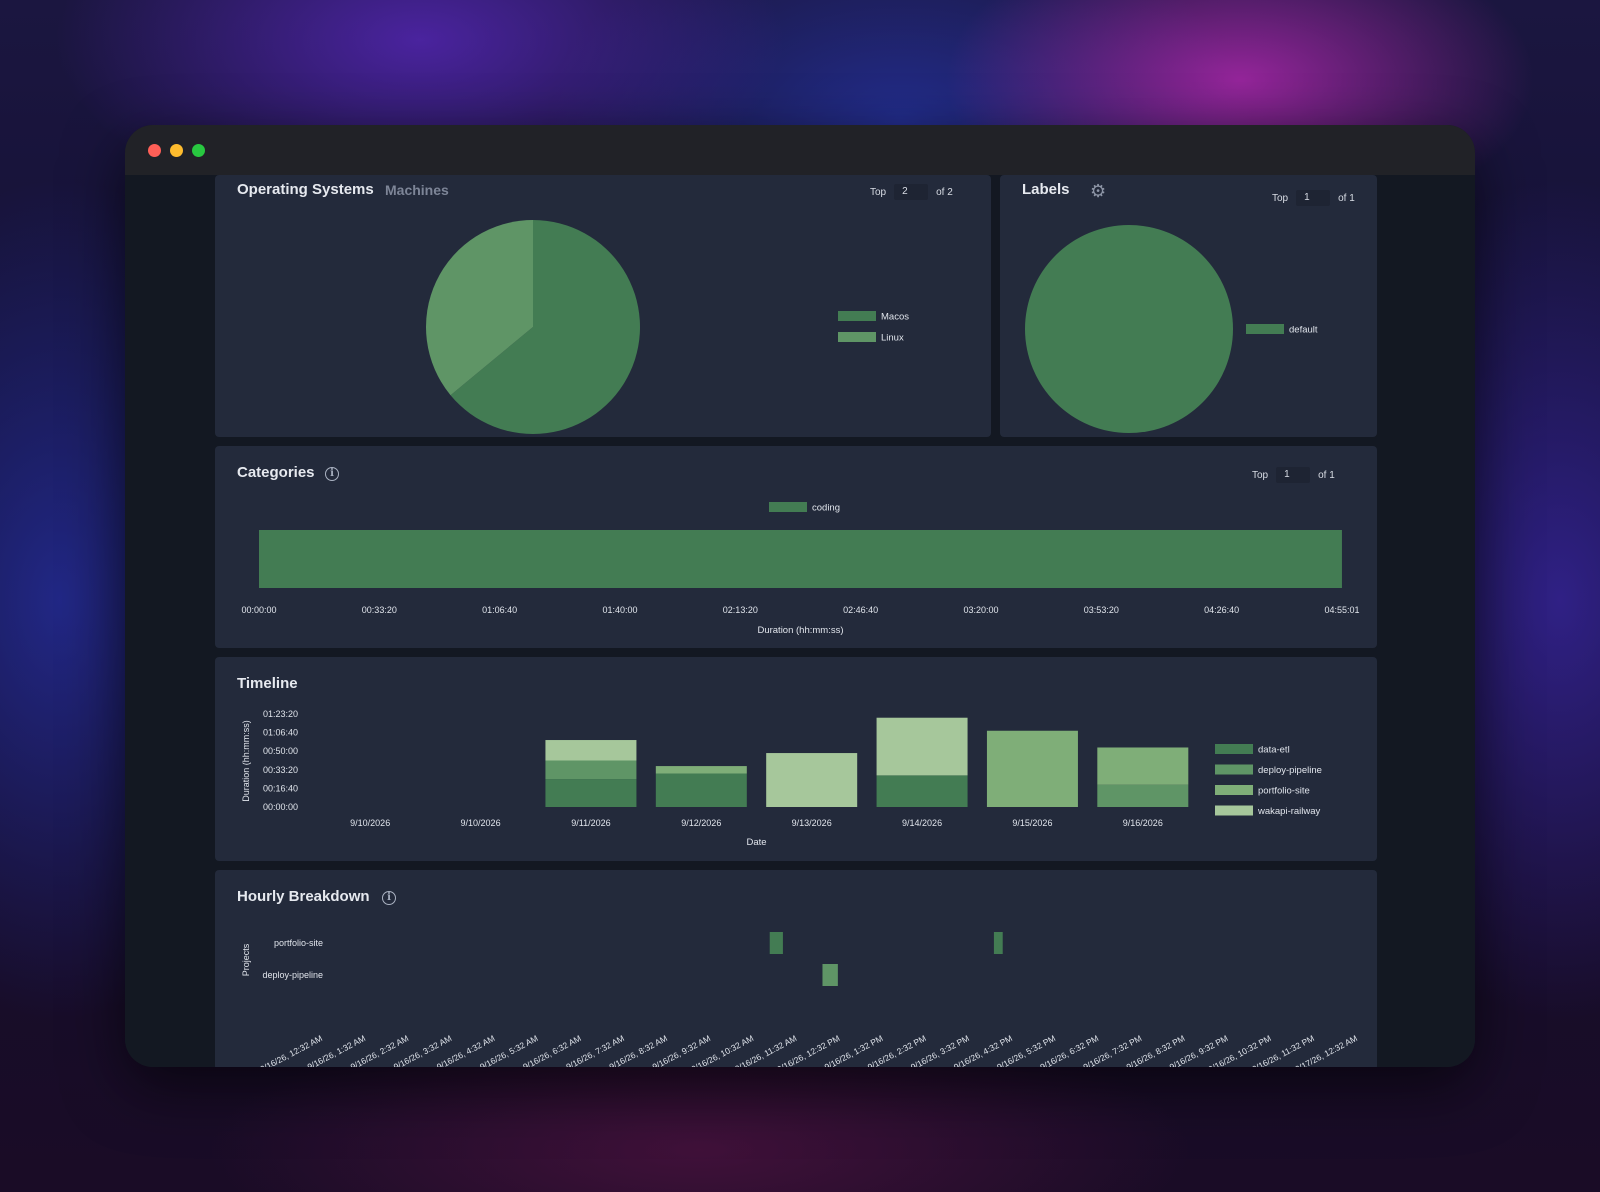 The width and height of the screenshot is (1600, 1192). What do you see at coordinates (1032, 823) in the screenshot?
I see `timeline-x-tick: 9/15/2026` at bounding box center [1032, 823].